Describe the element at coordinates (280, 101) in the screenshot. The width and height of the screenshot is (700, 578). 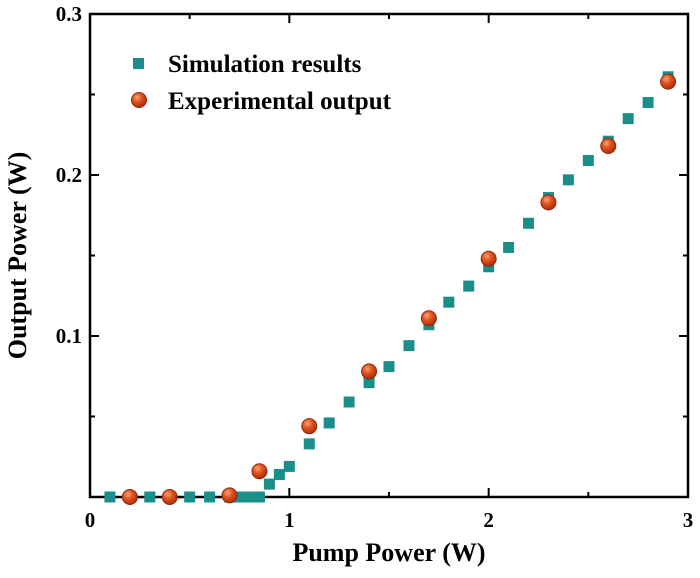
I see `legend-label-experimental: Experimental output` at that location.